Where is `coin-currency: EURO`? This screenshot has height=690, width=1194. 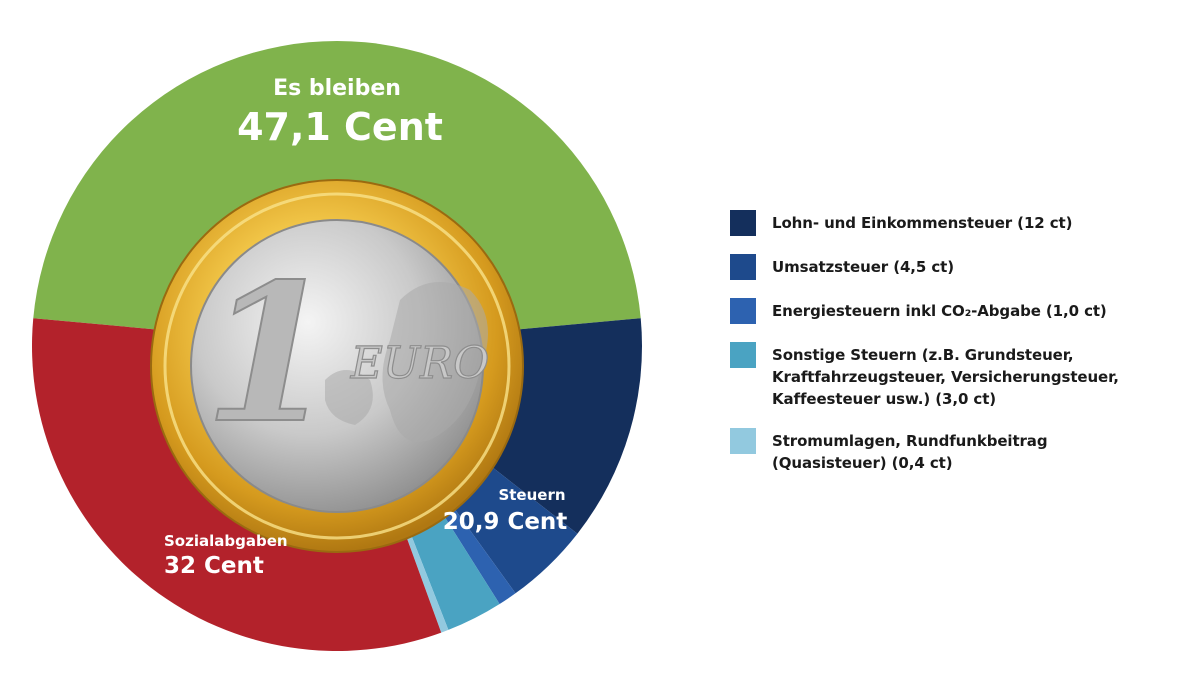
coin-currency: EURO is located at coordinates (419, 363).